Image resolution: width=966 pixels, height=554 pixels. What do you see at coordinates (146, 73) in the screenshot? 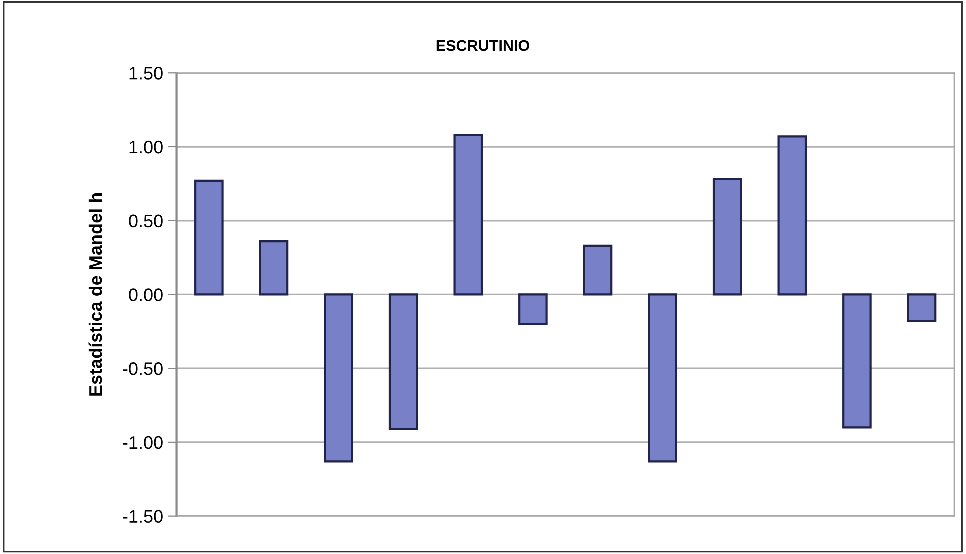
I see `y-tick-label: 1.50` at bounding box center [146, 73].